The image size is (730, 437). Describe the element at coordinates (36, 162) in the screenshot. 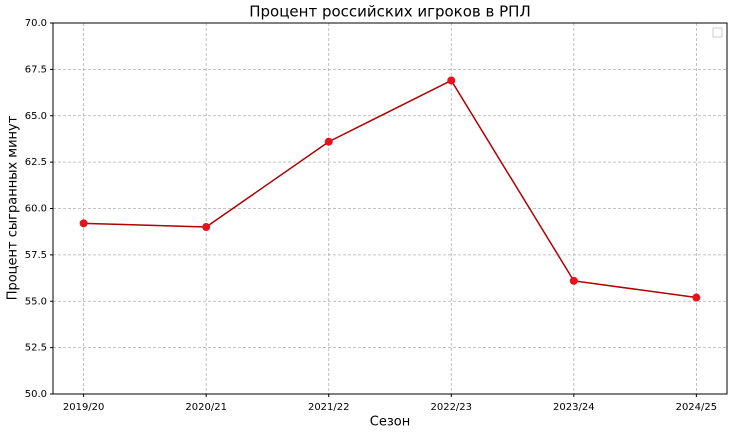

I see `y-tick-label: 62.5` at that location.